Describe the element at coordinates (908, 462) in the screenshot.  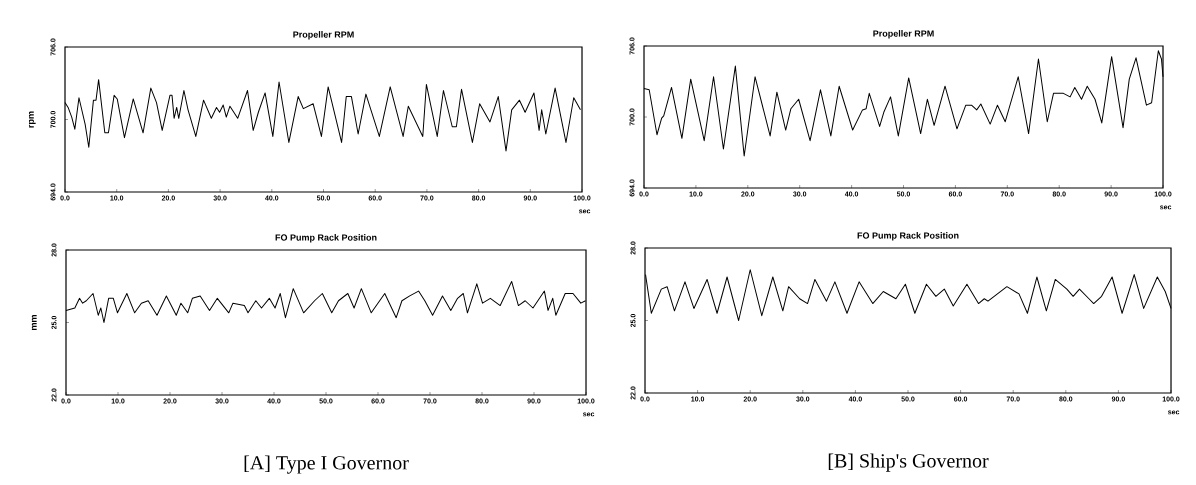
I see `text: [B] Ship's Governor` at that location.